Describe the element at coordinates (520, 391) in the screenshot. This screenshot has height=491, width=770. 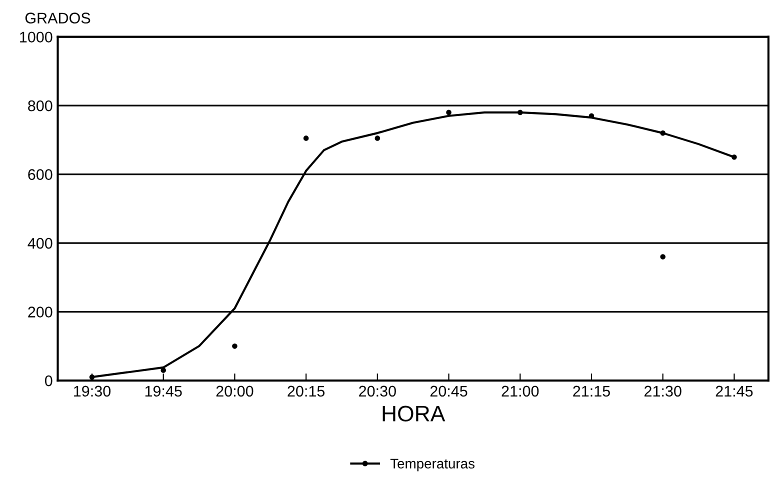
I see `x-tick-label: 21:00` at that location.